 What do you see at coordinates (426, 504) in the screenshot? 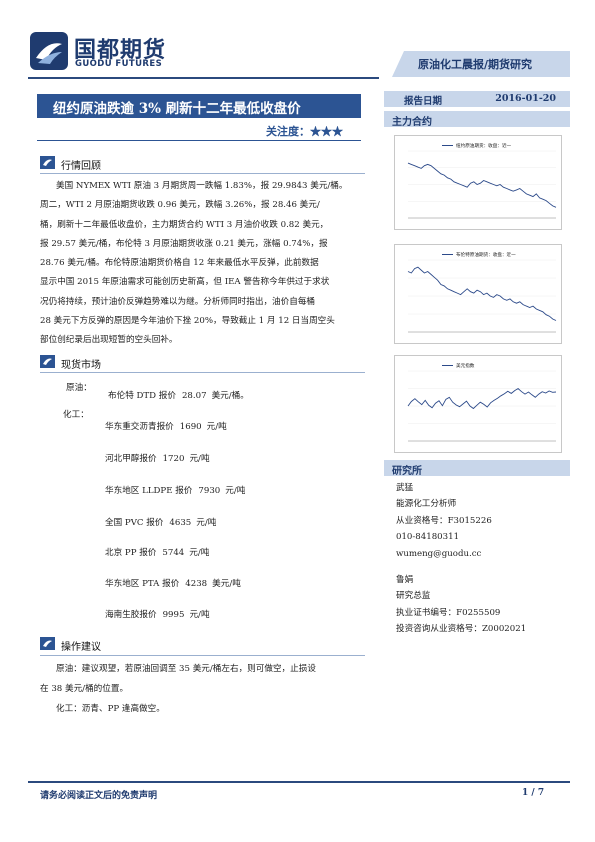
I see `analyst-title: 能源化工分析师` at bounding box center [426, 504].